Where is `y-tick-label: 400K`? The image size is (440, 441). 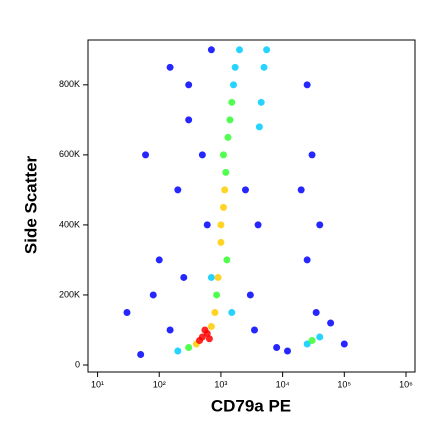 y-tick-label: 400K is located at coordinates (69, 224).